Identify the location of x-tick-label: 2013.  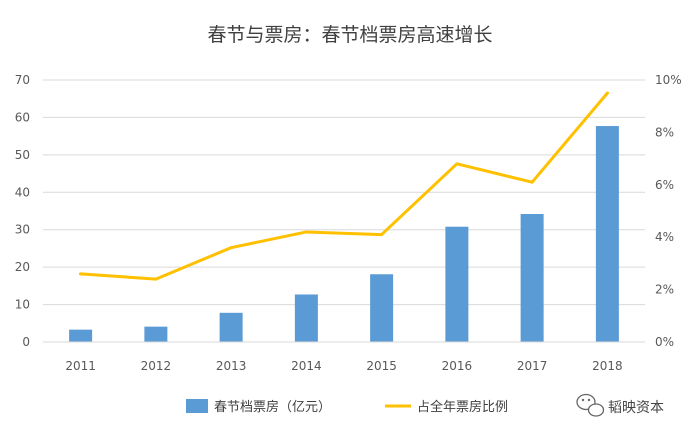
(231, 366).